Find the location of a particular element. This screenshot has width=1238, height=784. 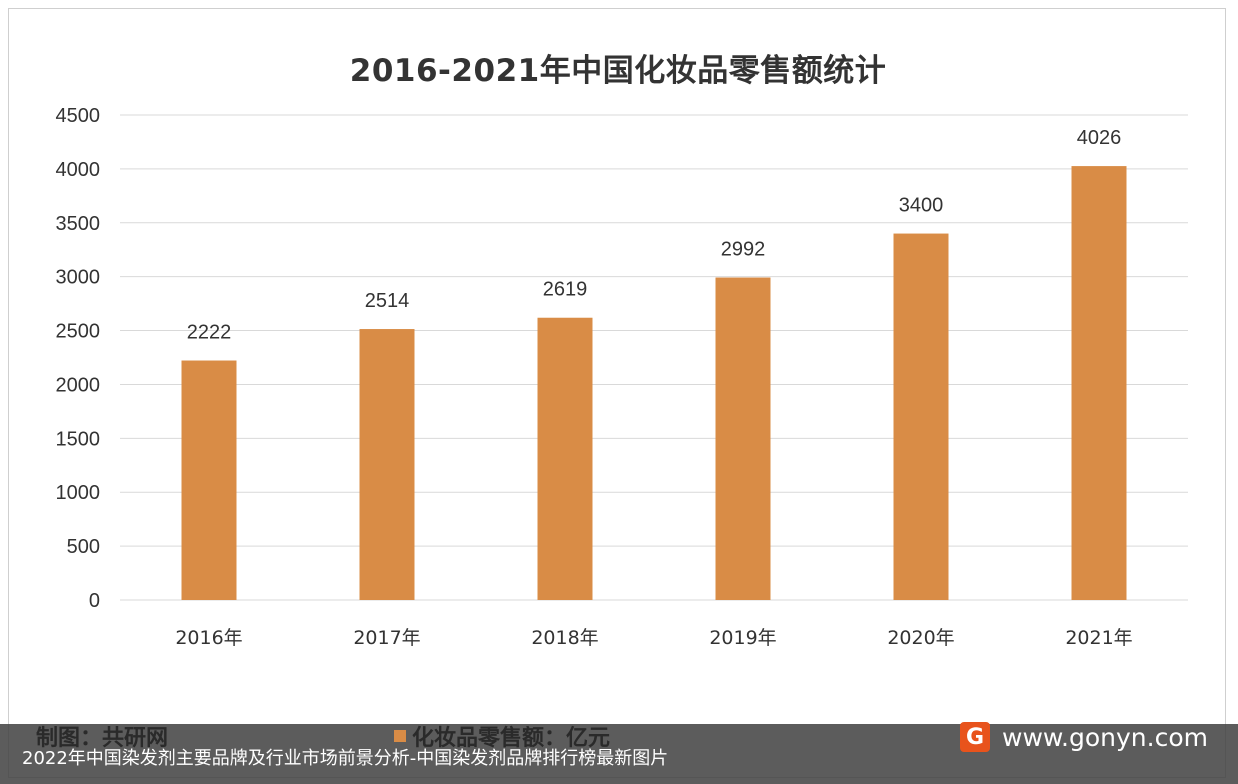

x-tick-label: 2020年 is located at coordinates (920, 638).